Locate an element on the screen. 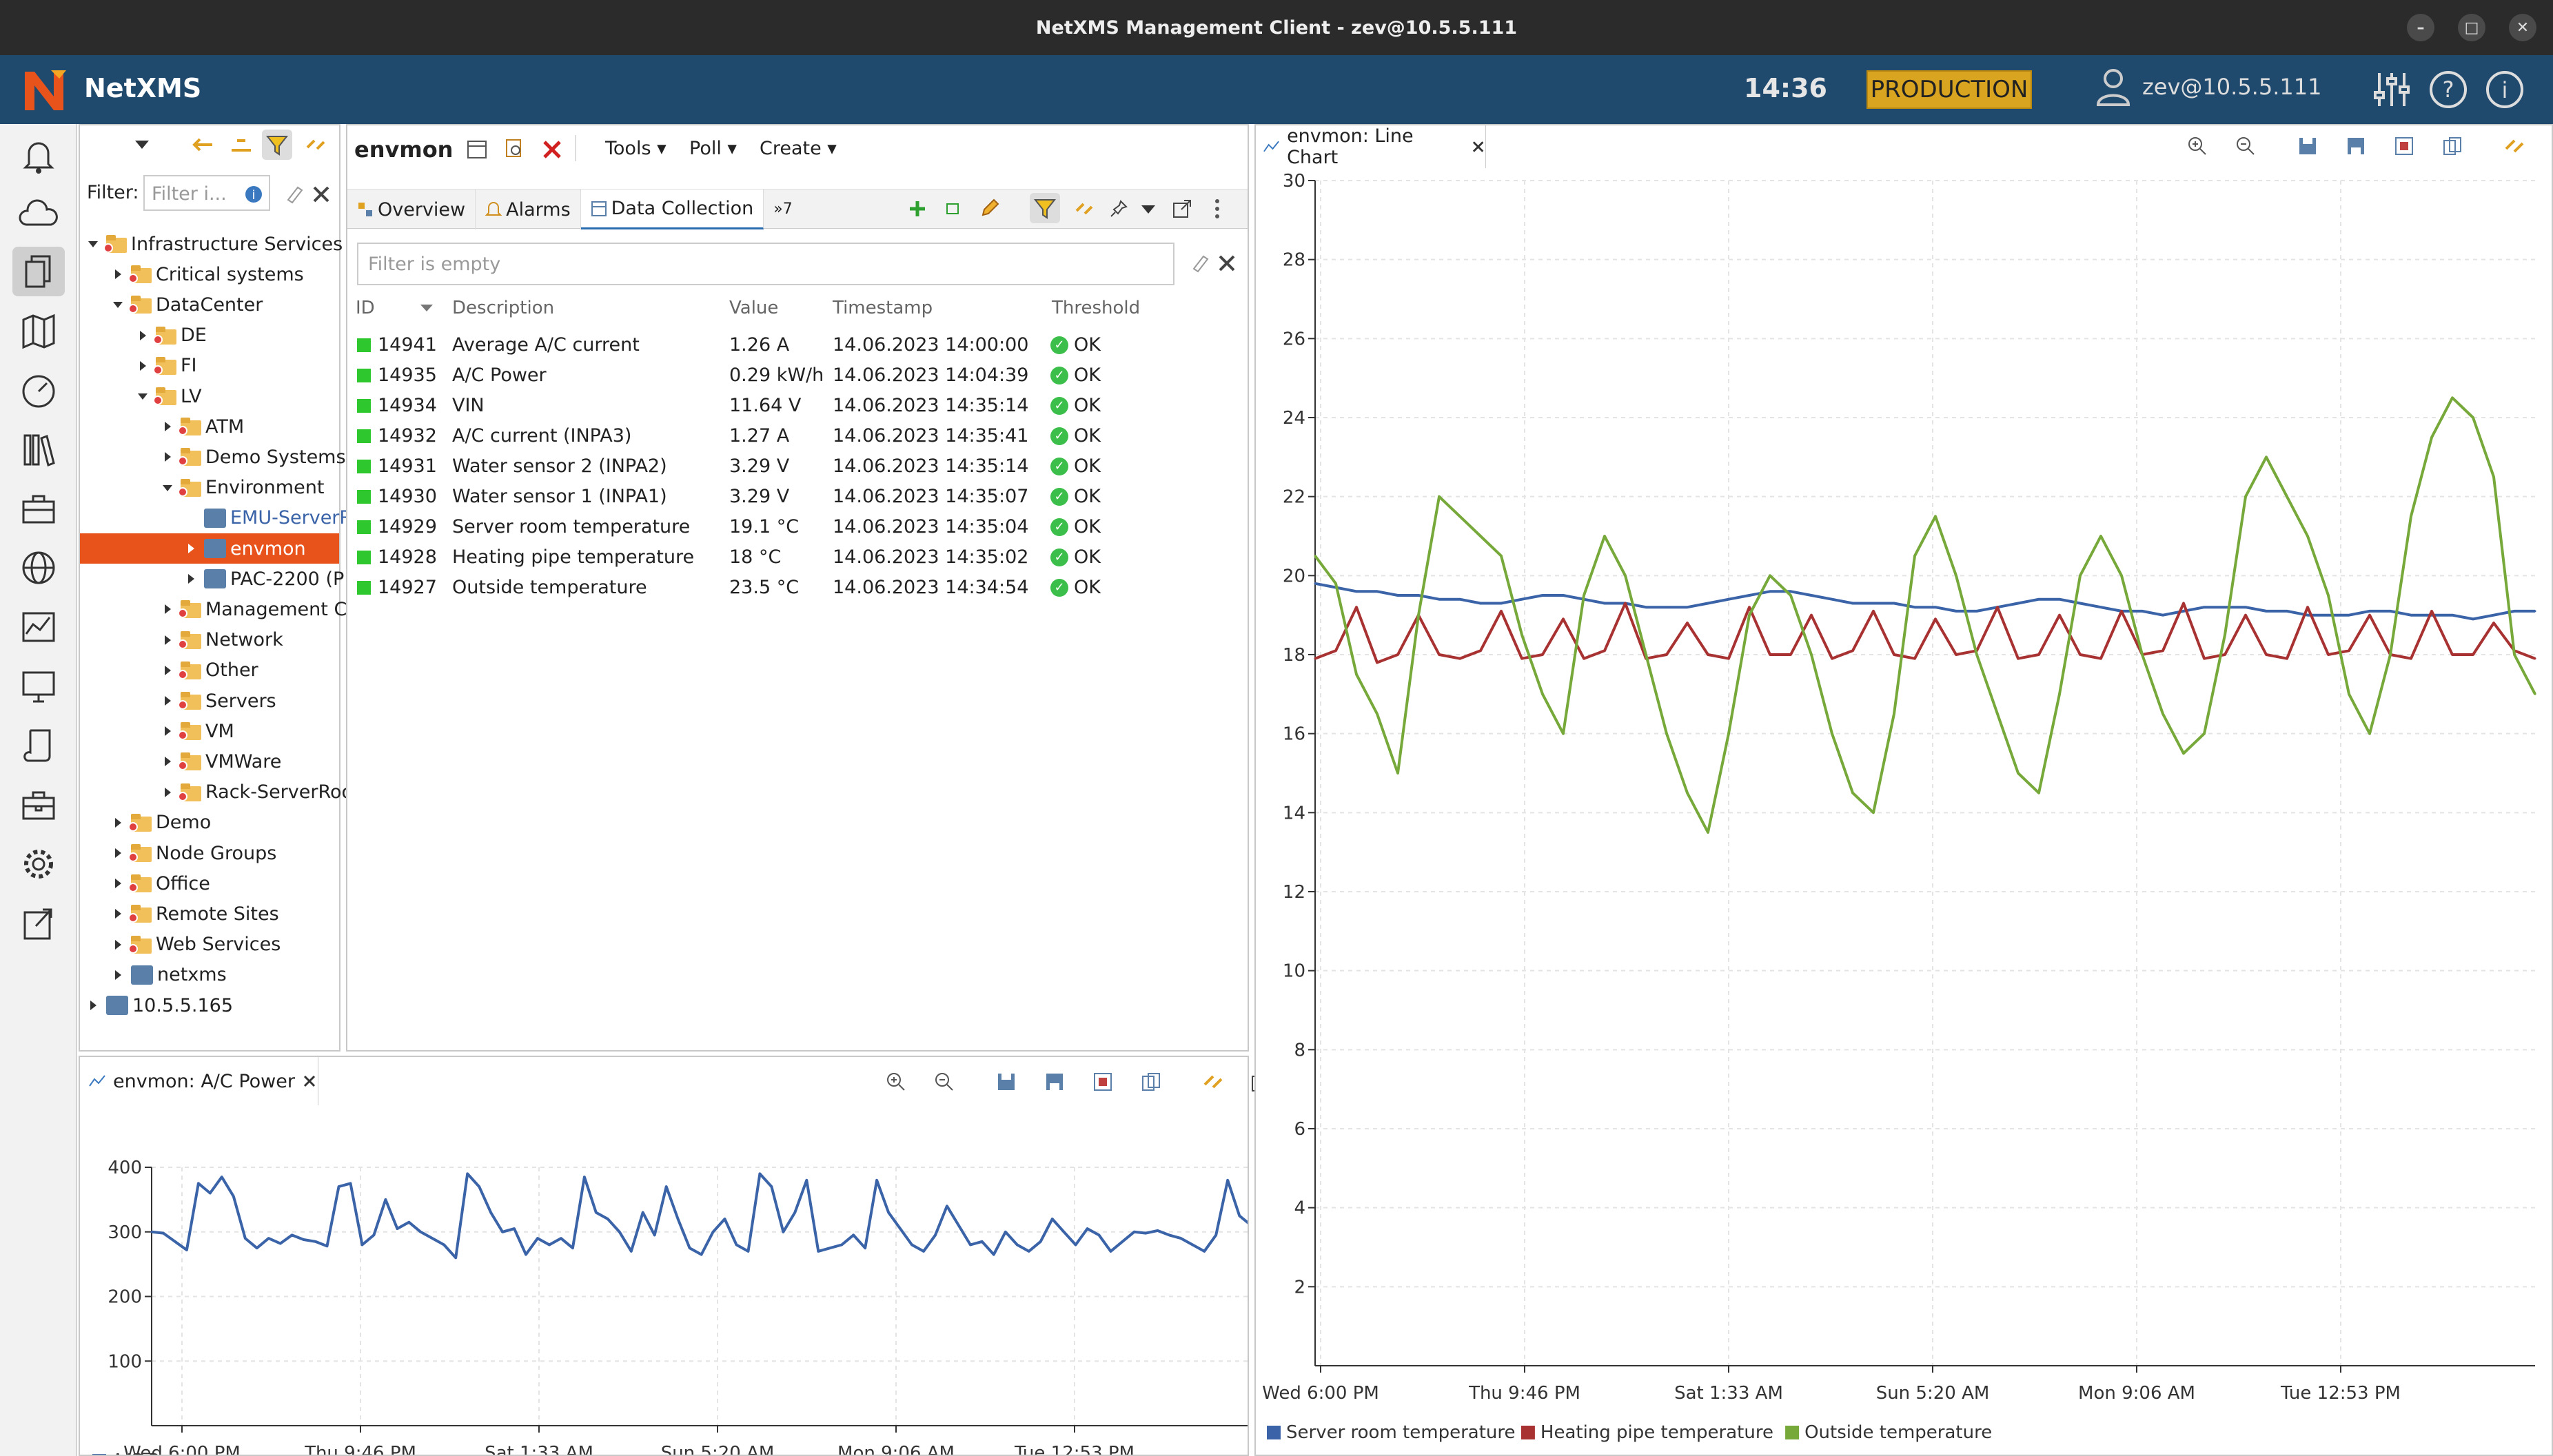 This screenshot has width=2553, height=1456. tree-item: Rack-ServerRoo is located at coordinates (257, 793).